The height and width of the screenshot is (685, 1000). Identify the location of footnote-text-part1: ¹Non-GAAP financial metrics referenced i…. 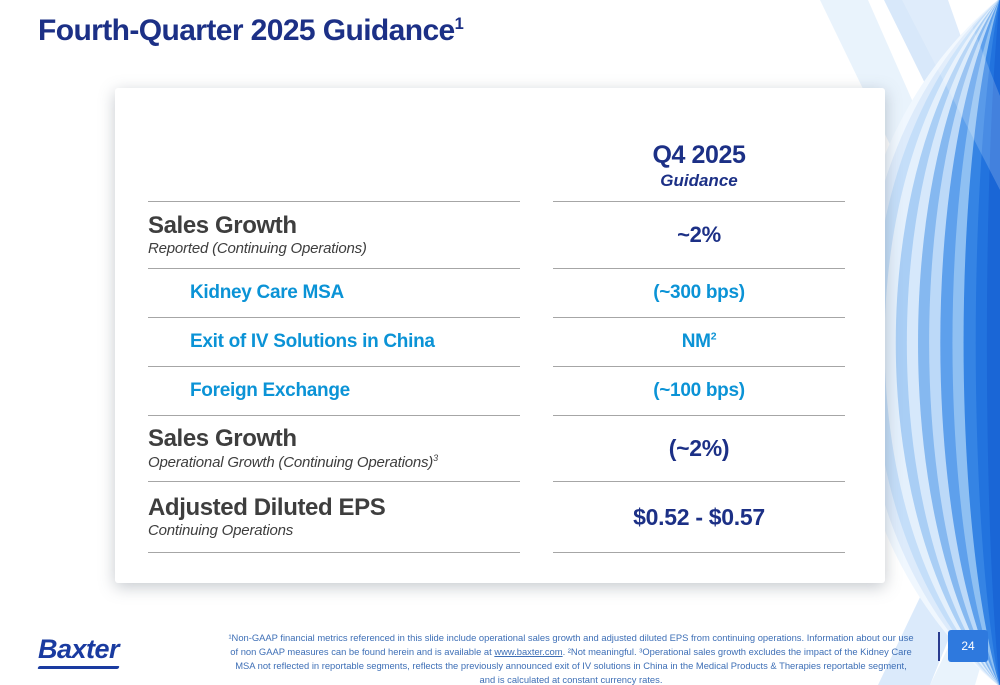
(571, 645).